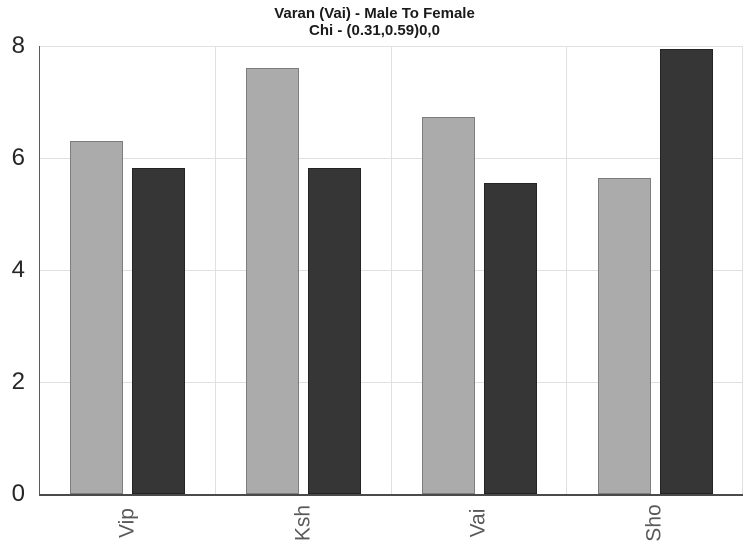 The image size is (749, 549). I want to click on bar-male-sho, so click(624, 335).